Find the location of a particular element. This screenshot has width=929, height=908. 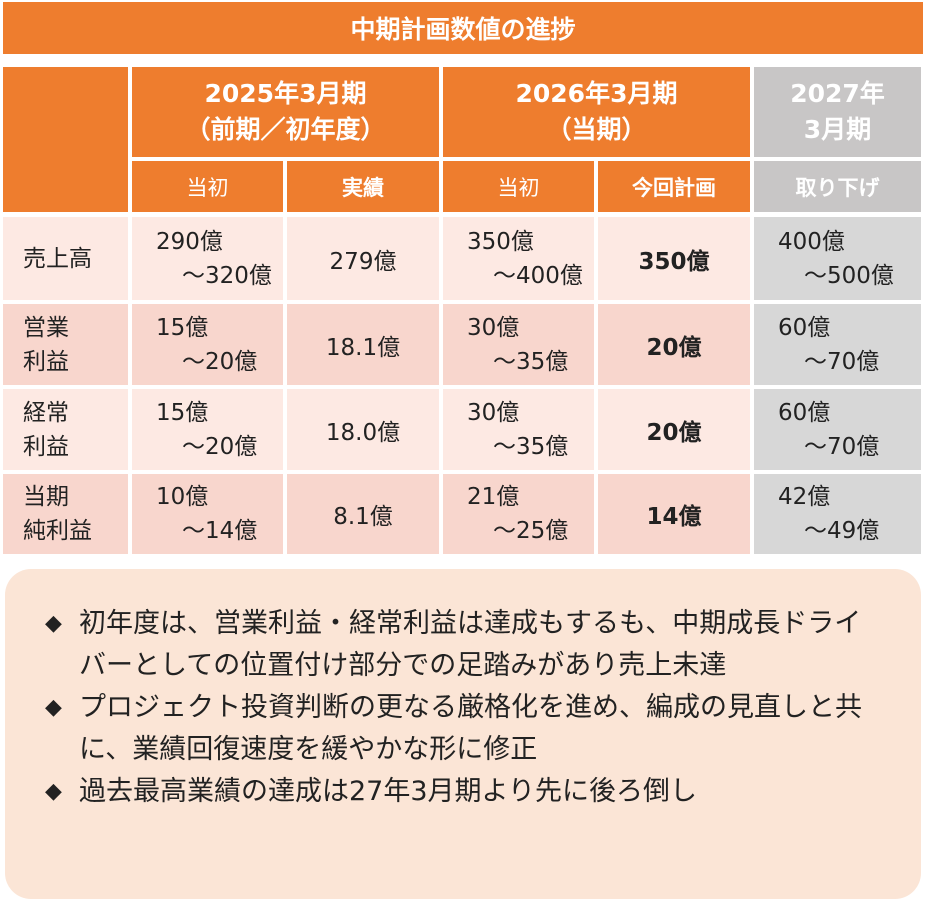

note-text: 過去最高業績の達成は27年3月期より先に後ろ倒し is located at coordinates (388, 791).